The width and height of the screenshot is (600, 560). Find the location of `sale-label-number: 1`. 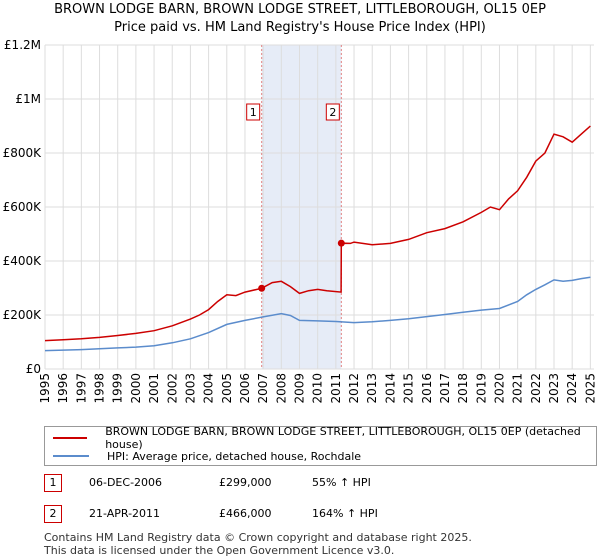

sale-label-number: 1 is located at coordinates (253, 112).